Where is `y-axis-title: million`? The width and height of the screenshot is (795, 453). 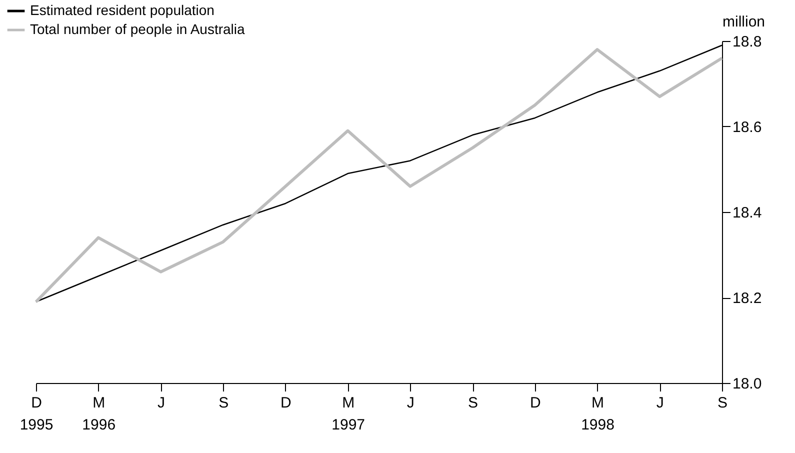 y-axis-title: million is located at coordinates (744, 22).